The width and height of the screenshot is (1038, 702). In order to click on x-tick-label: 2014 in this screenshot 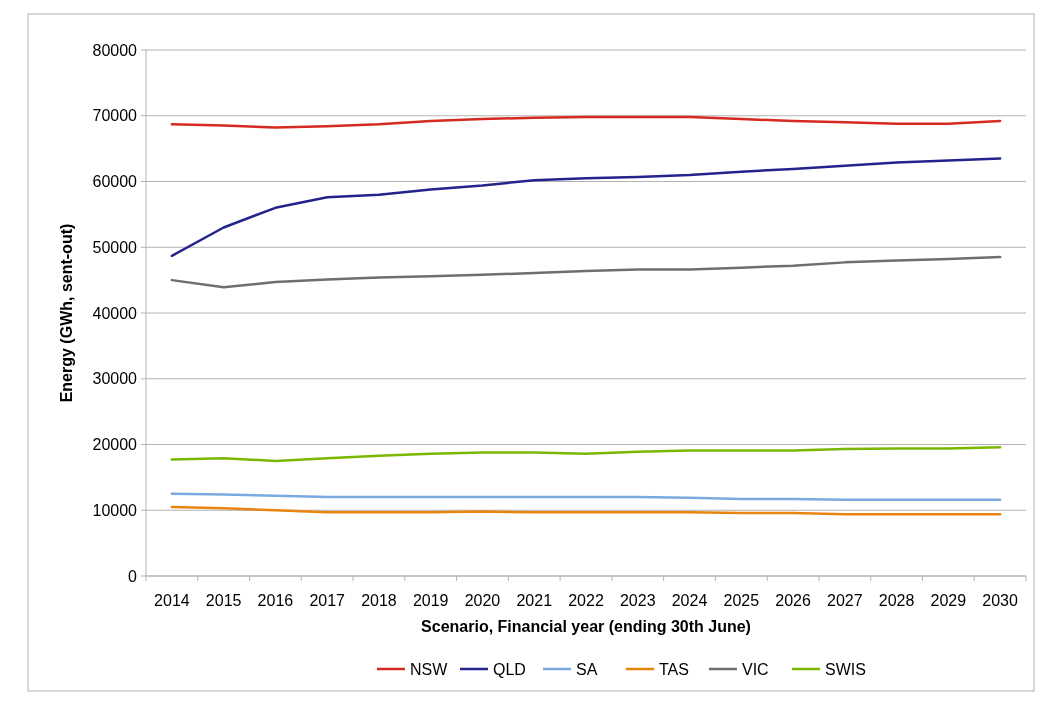, I will do `click(172, 600)`.